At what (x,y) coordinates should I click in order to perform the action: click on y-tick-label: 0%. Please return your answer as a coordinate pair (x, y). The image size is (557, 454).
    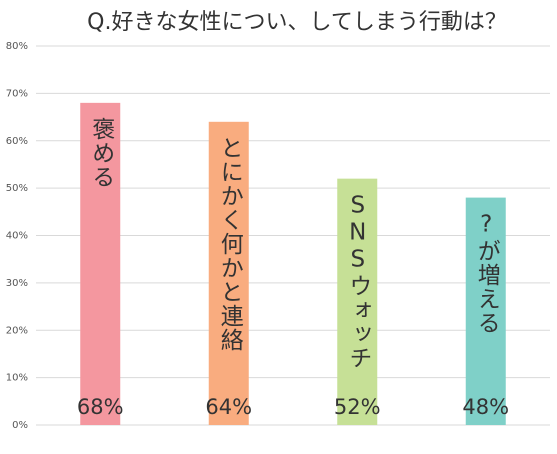
    Looking at the image, I should click on (20, 425).